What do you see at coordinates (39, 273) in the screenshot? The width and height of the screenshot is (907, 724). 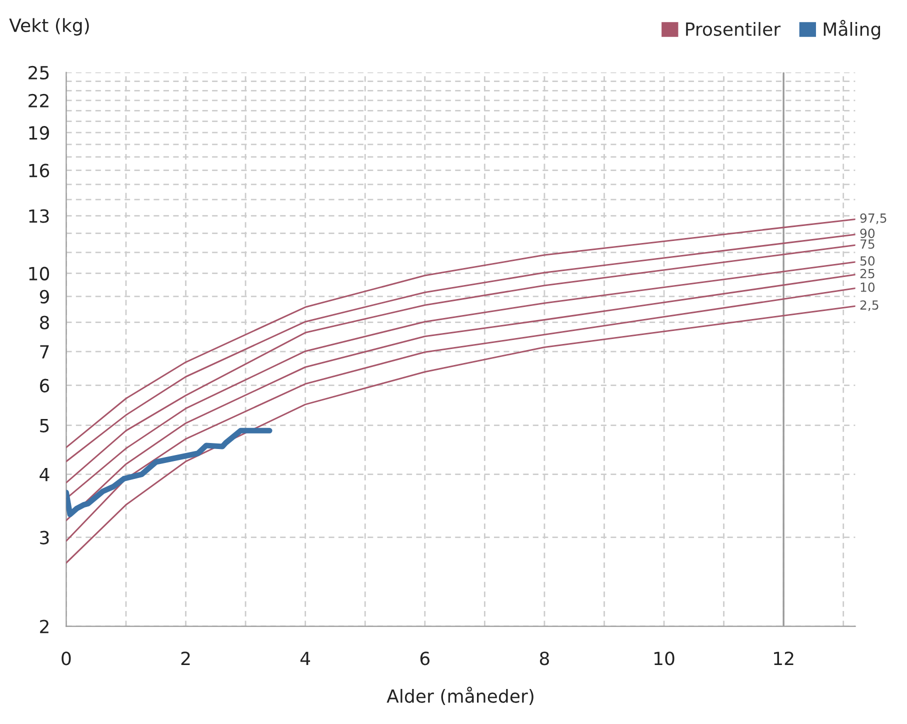 I see `y-tick-label: 10` at bounding box center [39, 273].